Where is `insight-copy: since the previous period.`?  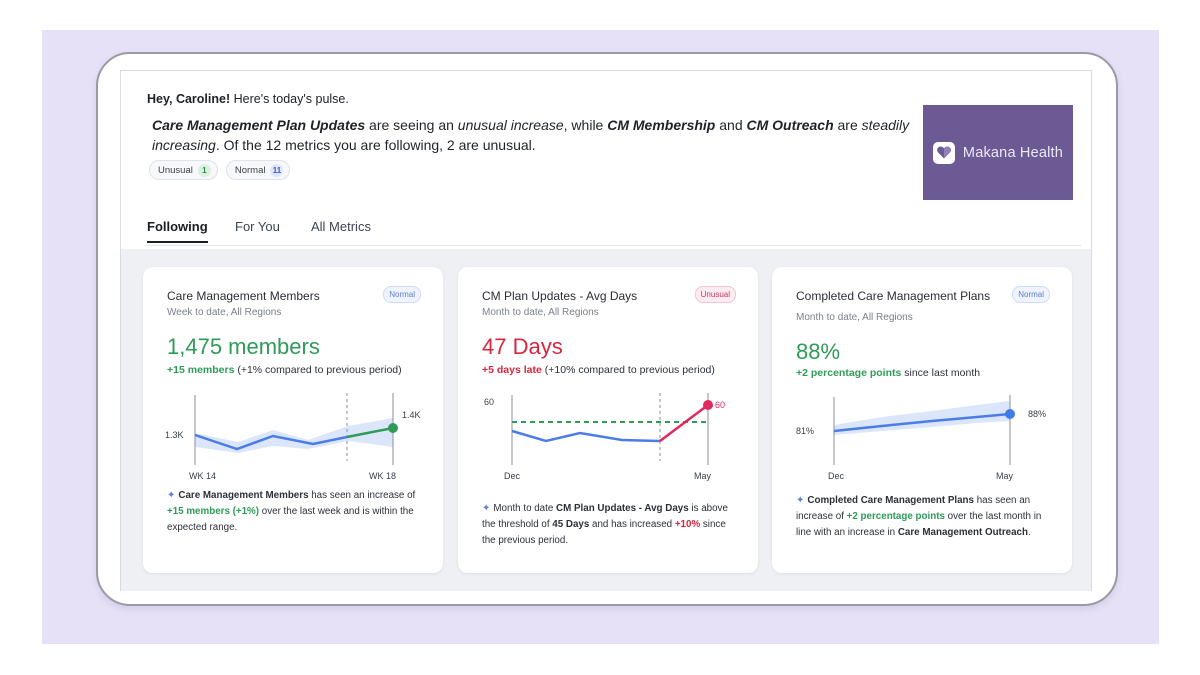 insight-copy: since the previous period. is located at coordinates (604, 532).